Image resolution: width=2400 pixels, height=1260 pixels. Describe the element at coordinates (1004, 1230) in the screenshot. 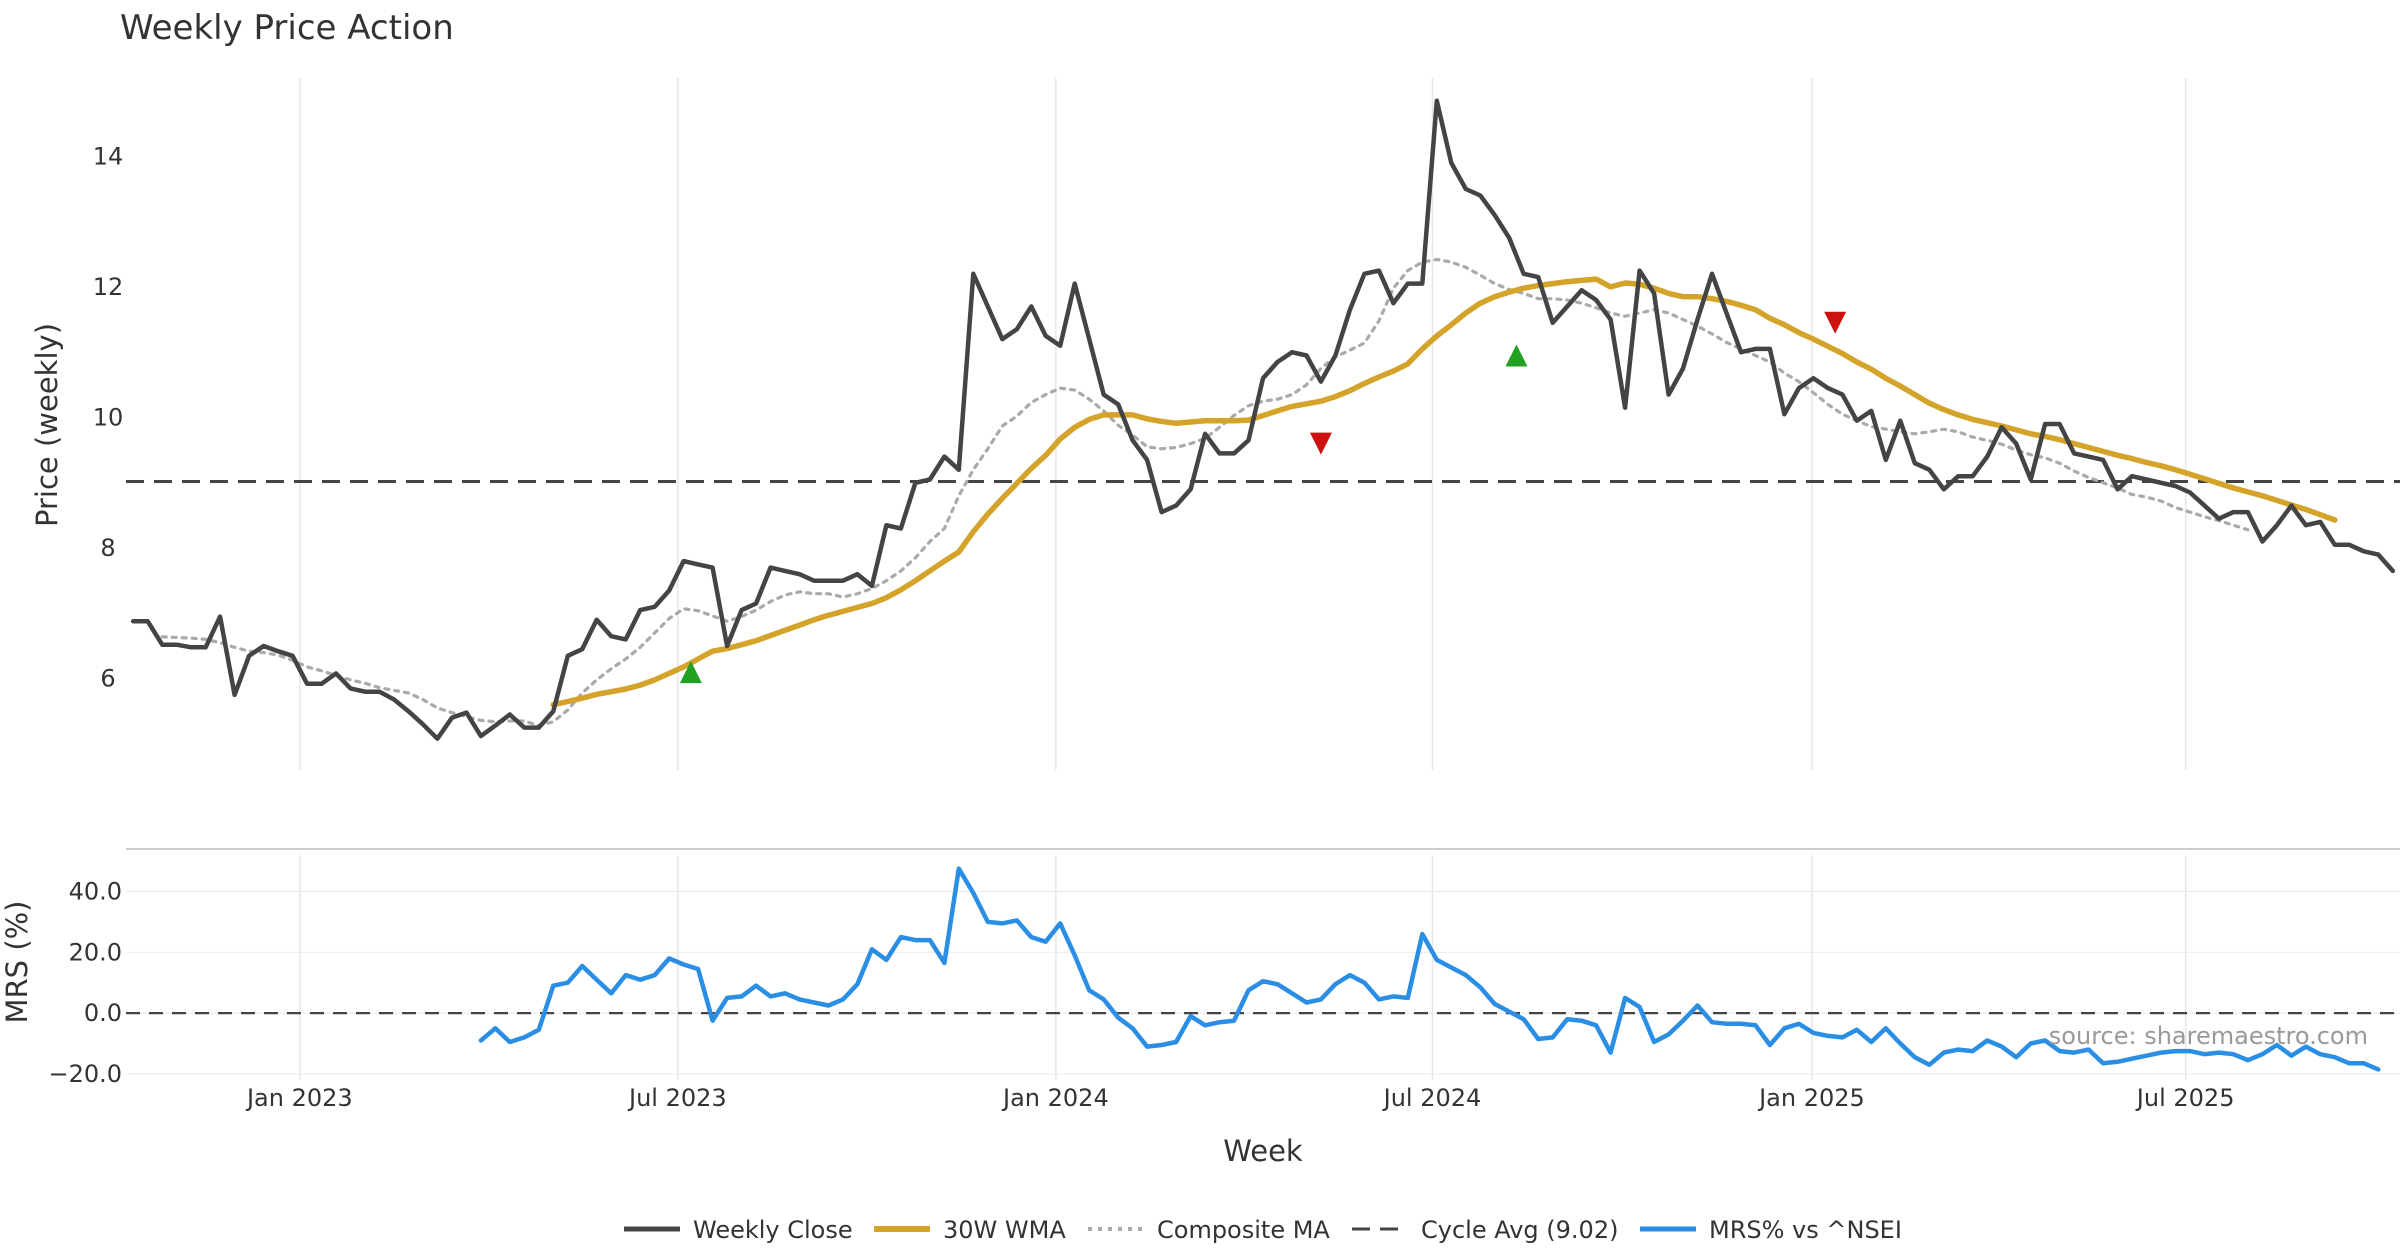

I see `legend-label-wma: 30W WMA` at that location.